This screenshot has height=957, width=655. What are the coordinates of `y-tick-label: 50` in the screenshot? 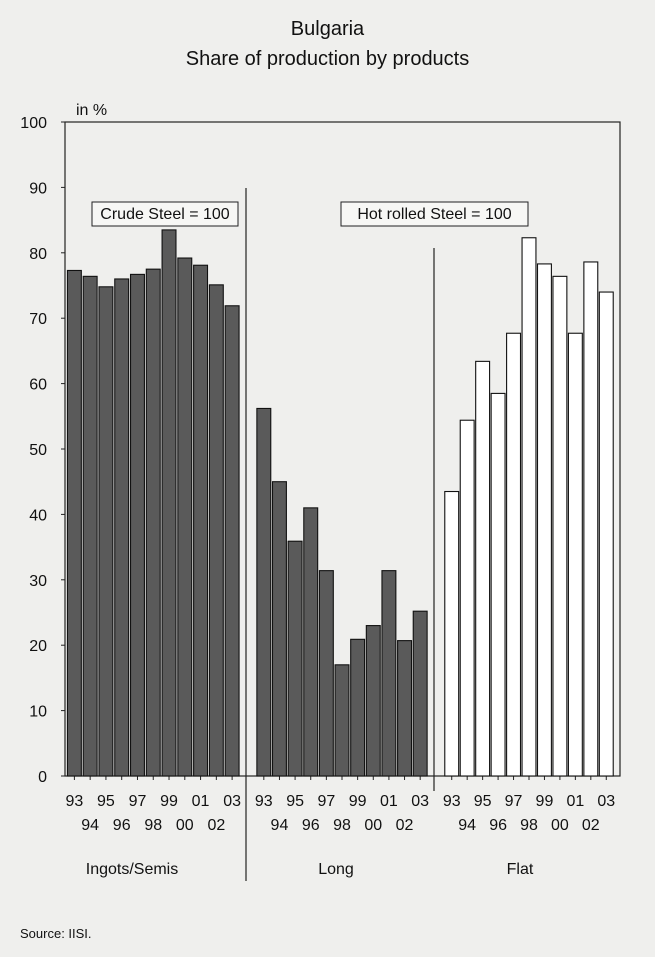 It's located at (38, 450).